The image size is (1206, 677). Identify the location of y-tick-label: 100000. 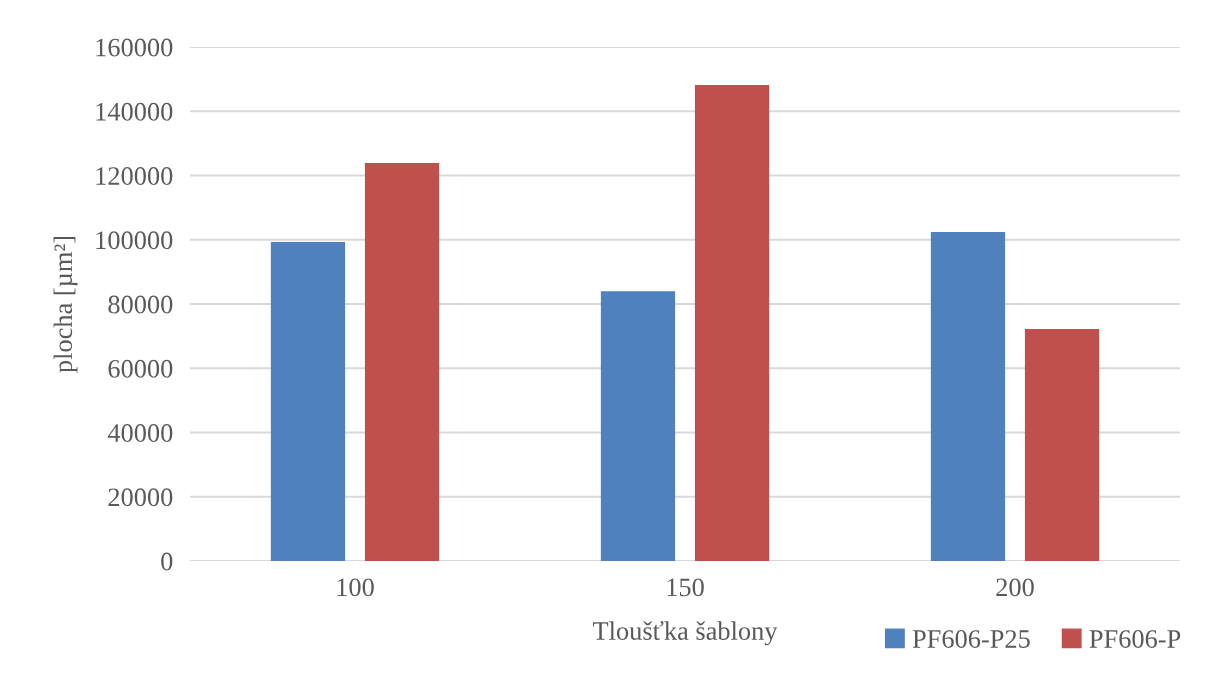
(134, 240).